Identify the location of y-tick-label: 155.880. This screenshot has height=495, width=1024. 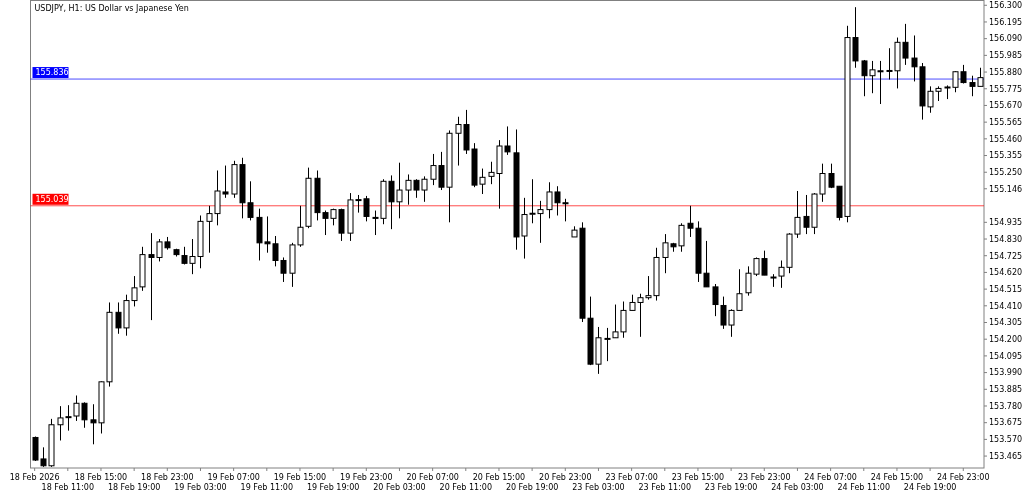
(1006, 72).